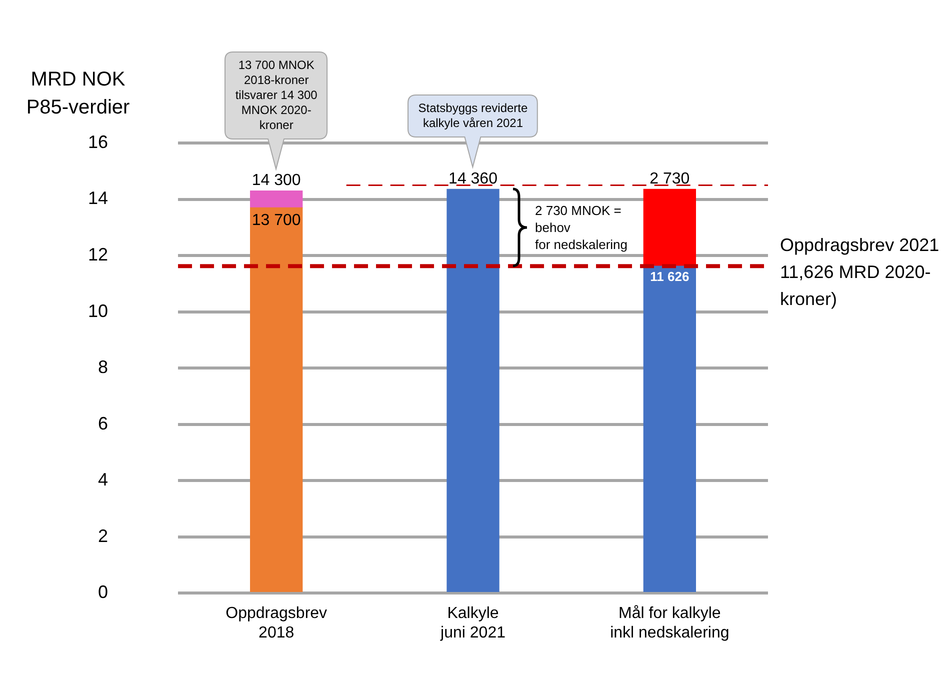 The width and height of the screenshot is (951, 682). I want to click on annotation: 2 730, so click(670, 179).